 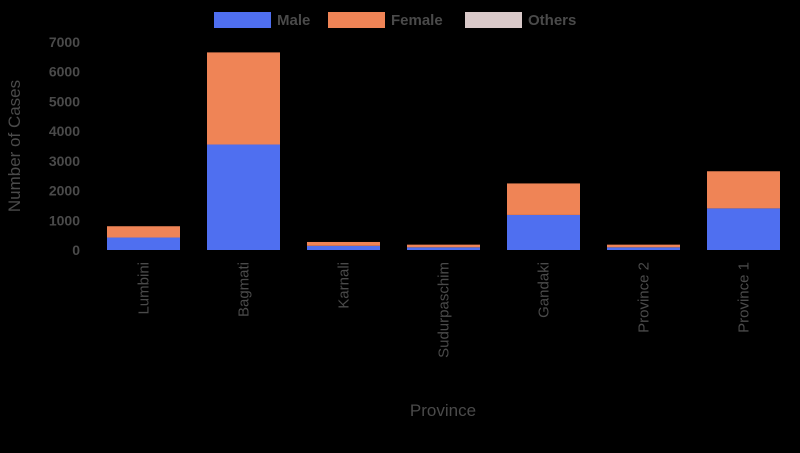 What do you see at coordinates (14, 146) in the screenshot?
I see `y-axis-label: Number of Cases` at bounding box center [14, 146].